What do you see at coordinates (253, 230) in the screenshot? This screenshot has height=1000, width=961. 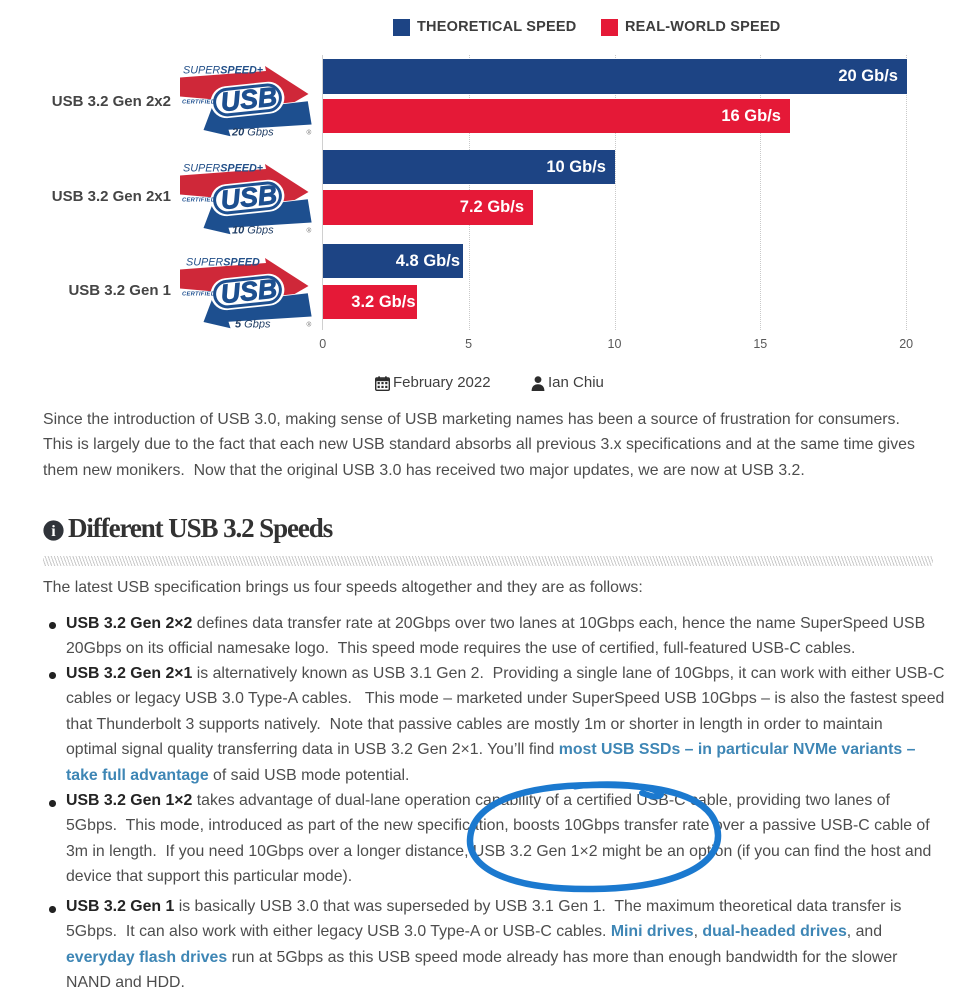 I see `svg-text: 10 Gbps` at bounding box center [253, 230].